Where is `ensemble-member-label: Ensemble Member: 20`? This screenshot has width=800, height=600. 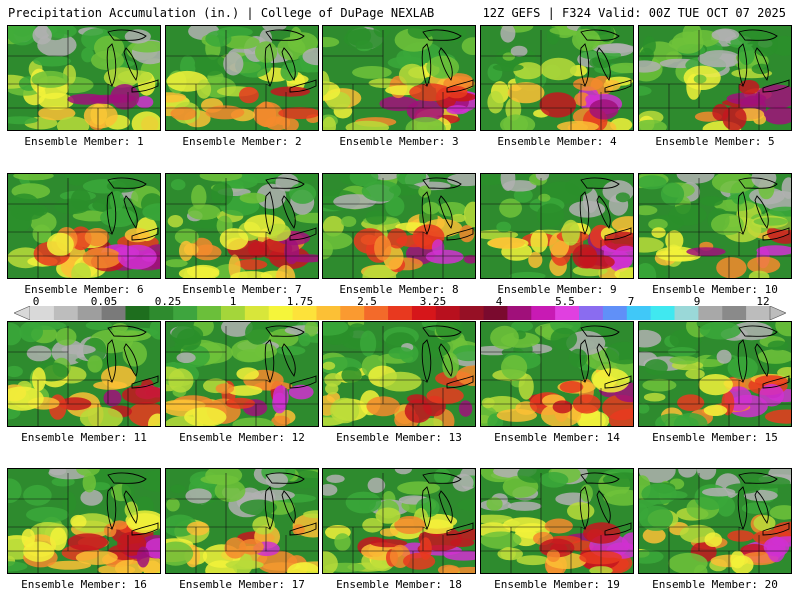
ensemble-member-label: Ensemble Member: 20 is located at coordinates (715, 584).